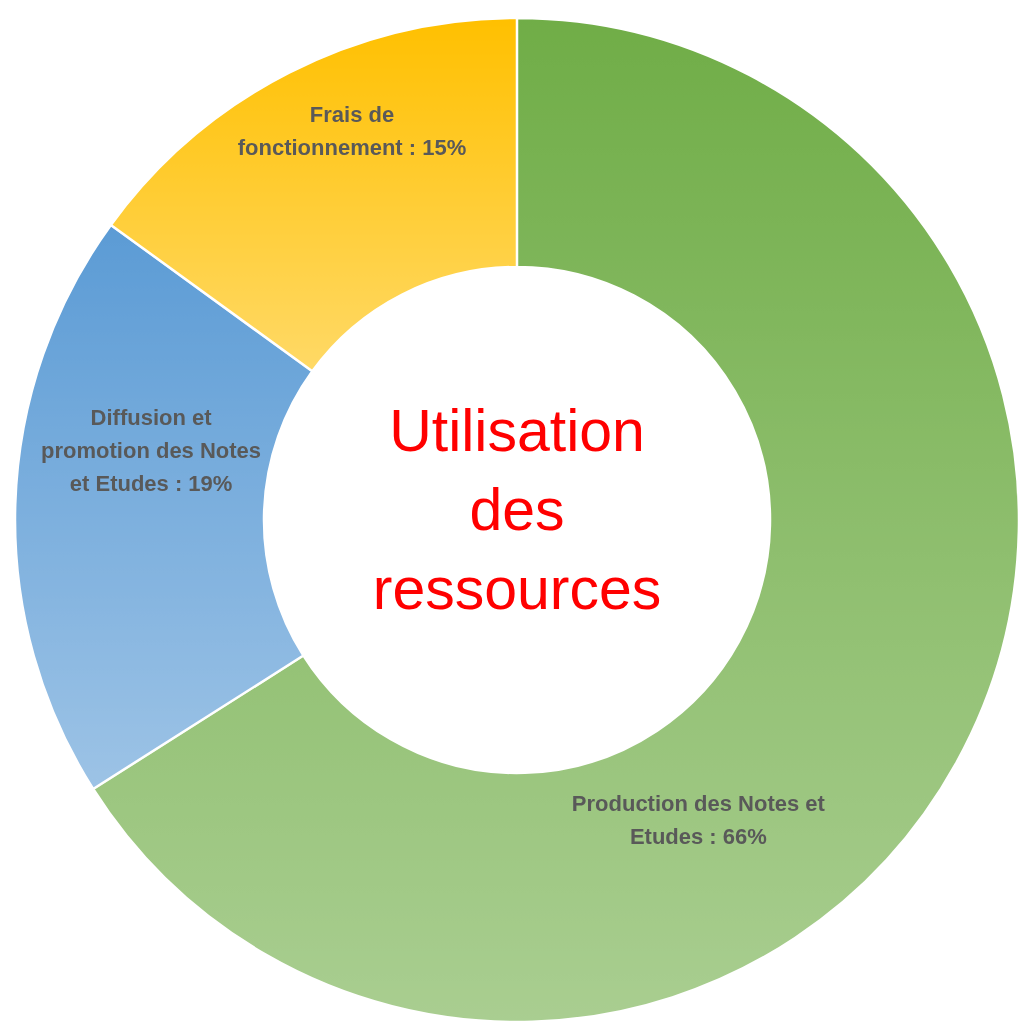 The width and height of the screenshot is (1020, 1024). I want to click on slice-label: Production des Notes et Etudes : 66%, so click(698, 819).